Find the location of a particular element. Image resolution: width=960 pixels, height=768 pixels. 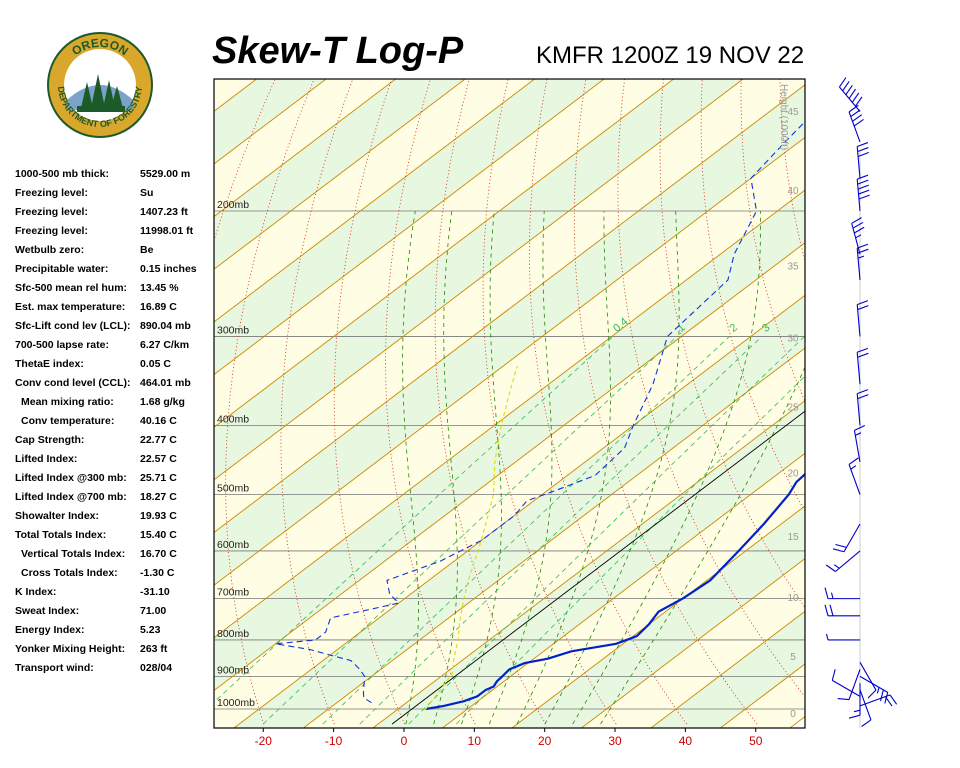

index-label: Yonker Mixing Height: is located at coordinates (70, 649).